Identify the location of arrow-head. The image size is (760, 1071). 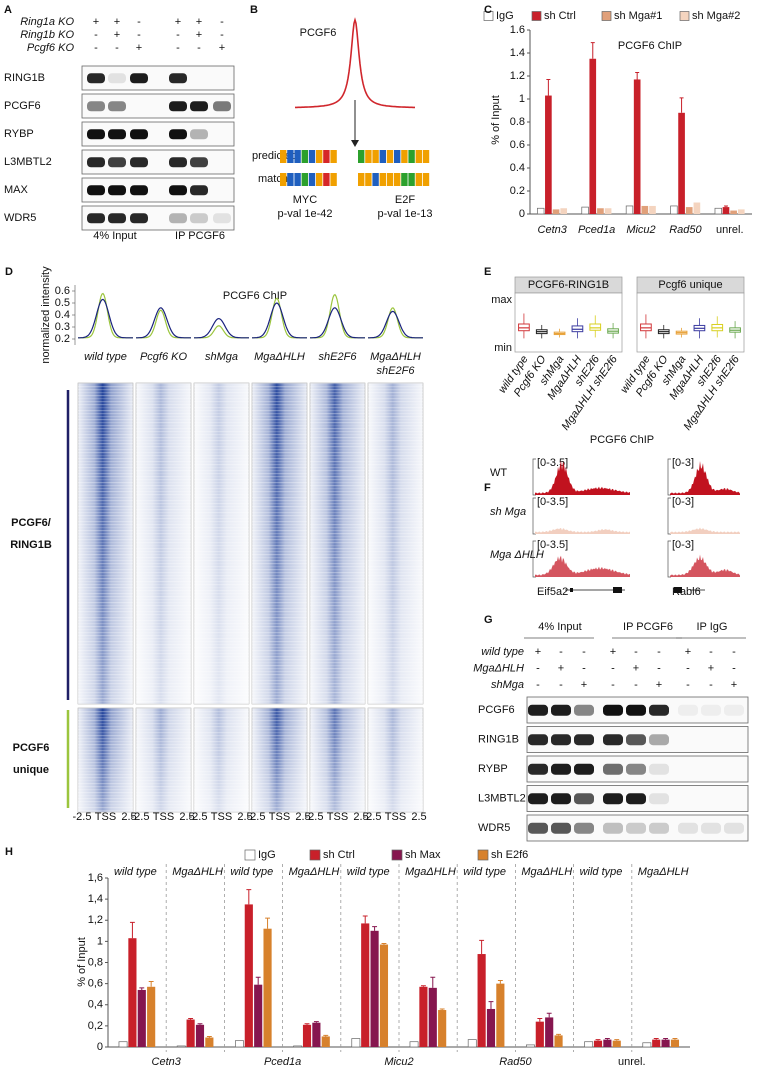
(355, 143).